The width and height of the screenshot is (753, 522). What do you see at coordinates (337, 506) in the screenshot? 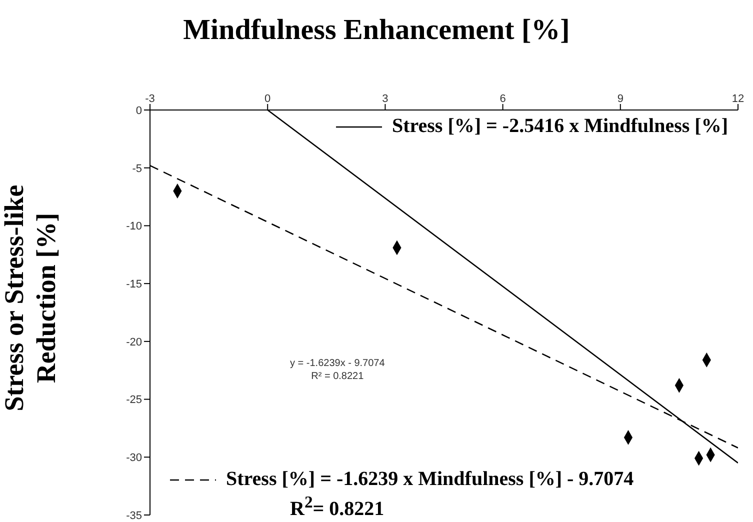
I see `annotation: R$^{2}$= 0.8221` at bounding box center [337, 506].